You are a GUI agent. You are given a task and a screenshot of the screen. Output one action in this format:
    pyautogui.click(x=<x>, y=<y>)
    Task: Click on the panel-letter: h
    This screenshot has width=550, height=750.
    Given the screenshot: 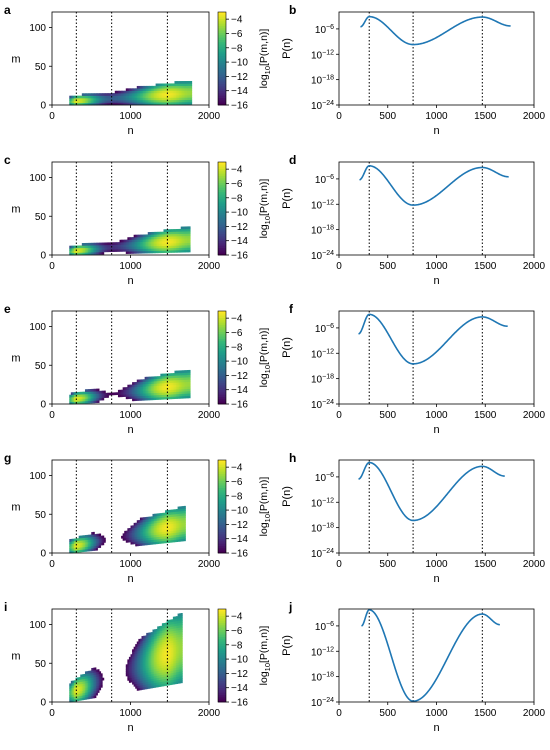 What is the action you would take?
    pyautogui.click(x=292, y=458)
    